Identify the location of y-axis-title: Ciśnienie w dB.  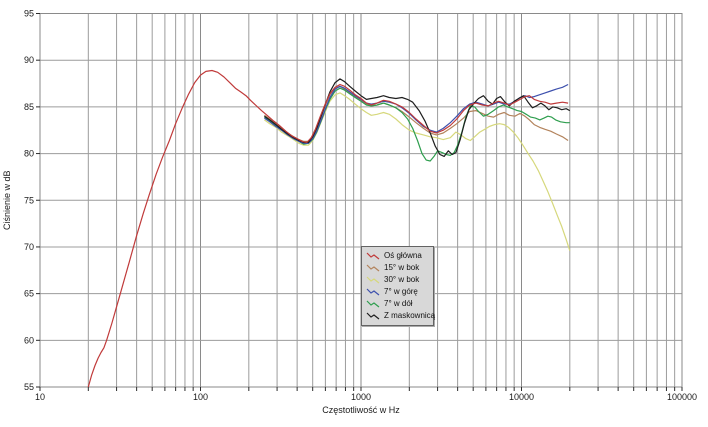
(7, 200).